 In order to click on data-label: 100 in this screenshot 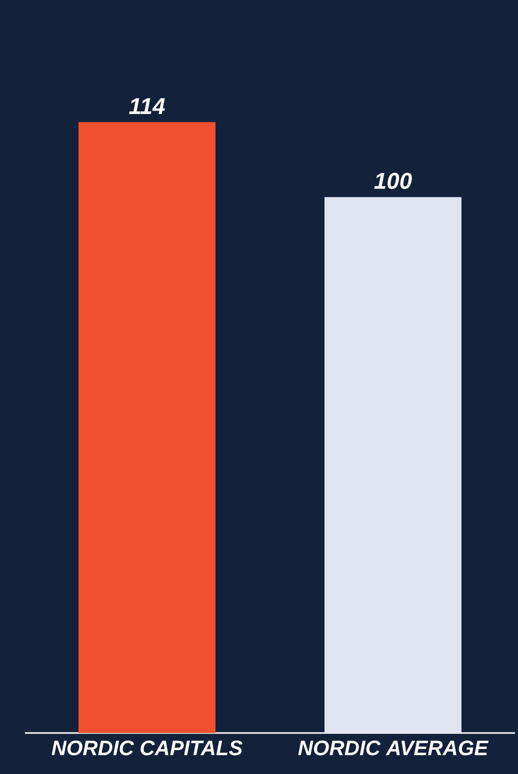, I will do `click(393, 180)`.